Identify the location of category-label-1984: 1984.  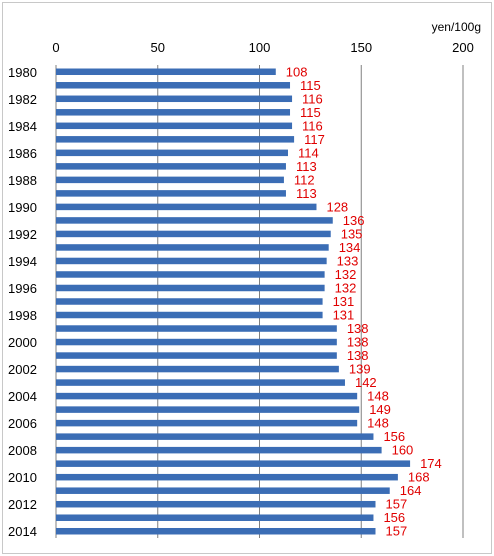
(22, 126).